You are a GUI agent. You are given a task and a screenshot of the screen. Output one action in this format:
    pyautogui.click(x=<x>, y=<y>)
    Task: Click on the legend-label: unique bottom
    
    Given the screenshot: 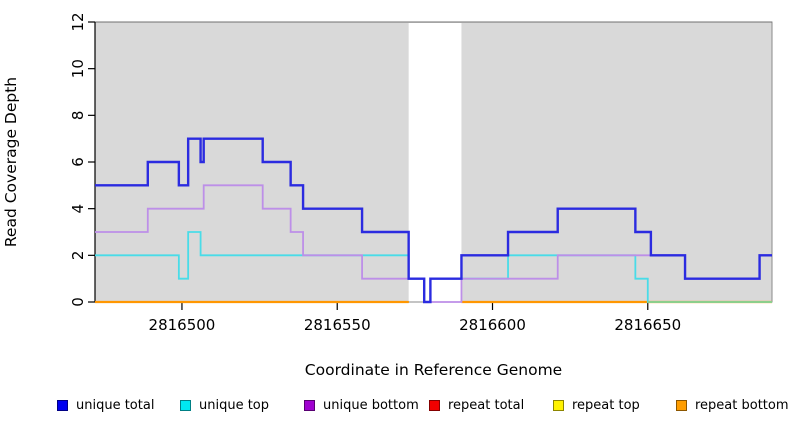 What is the action you would take?
    pyautogui.click(x=371, y=405)
    